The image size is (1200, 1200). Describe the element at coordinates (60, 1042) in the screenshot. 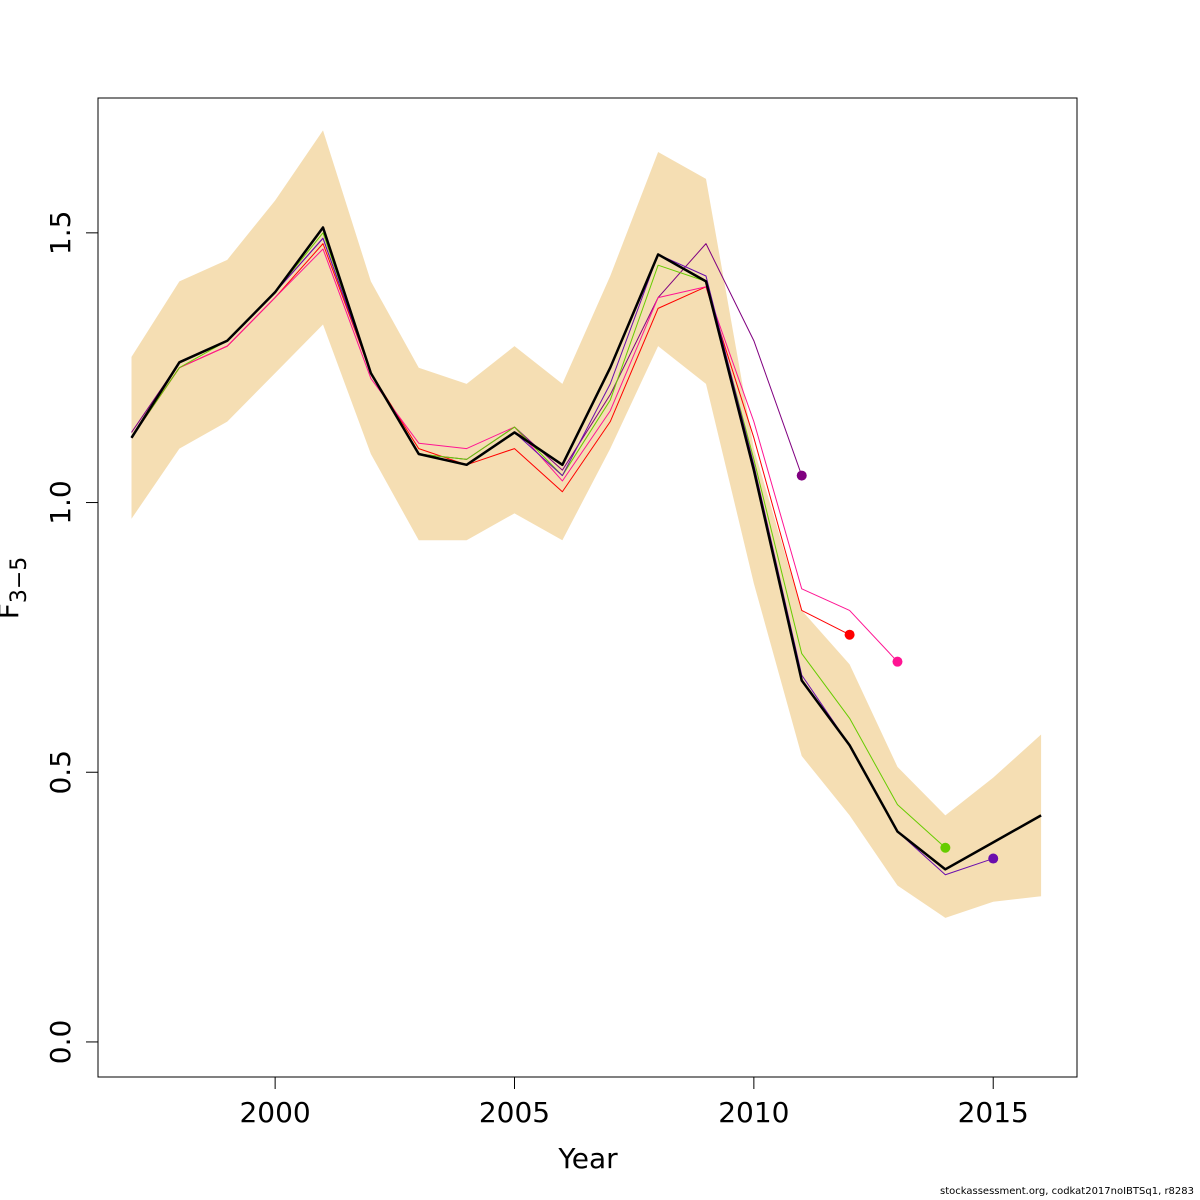

I see `y-tick-label-0: 0.0` at that location.